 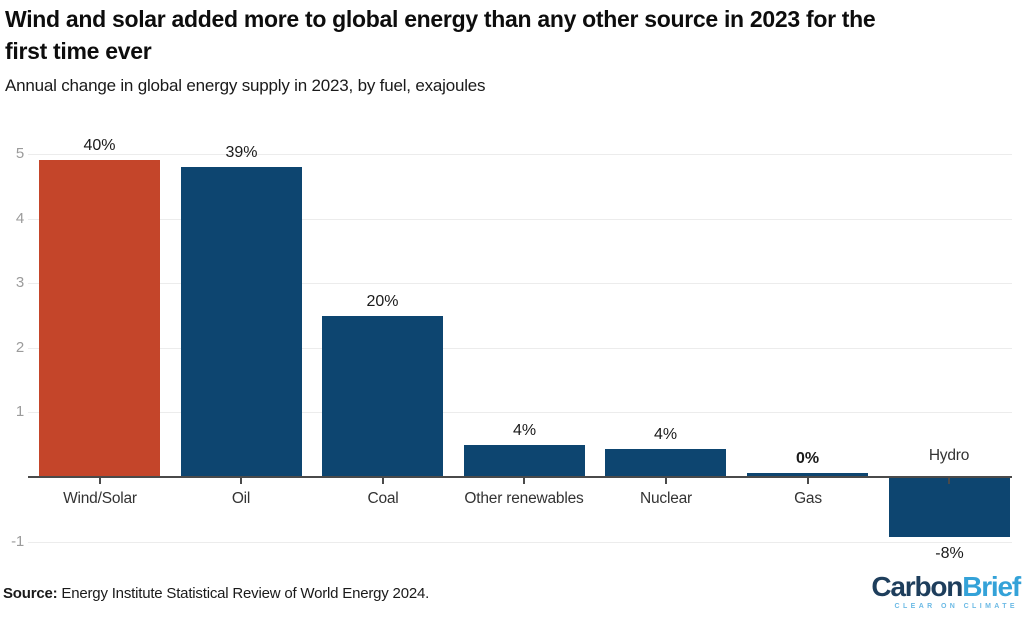 I want to click on bar-hydro, so click(x=949, y=507).